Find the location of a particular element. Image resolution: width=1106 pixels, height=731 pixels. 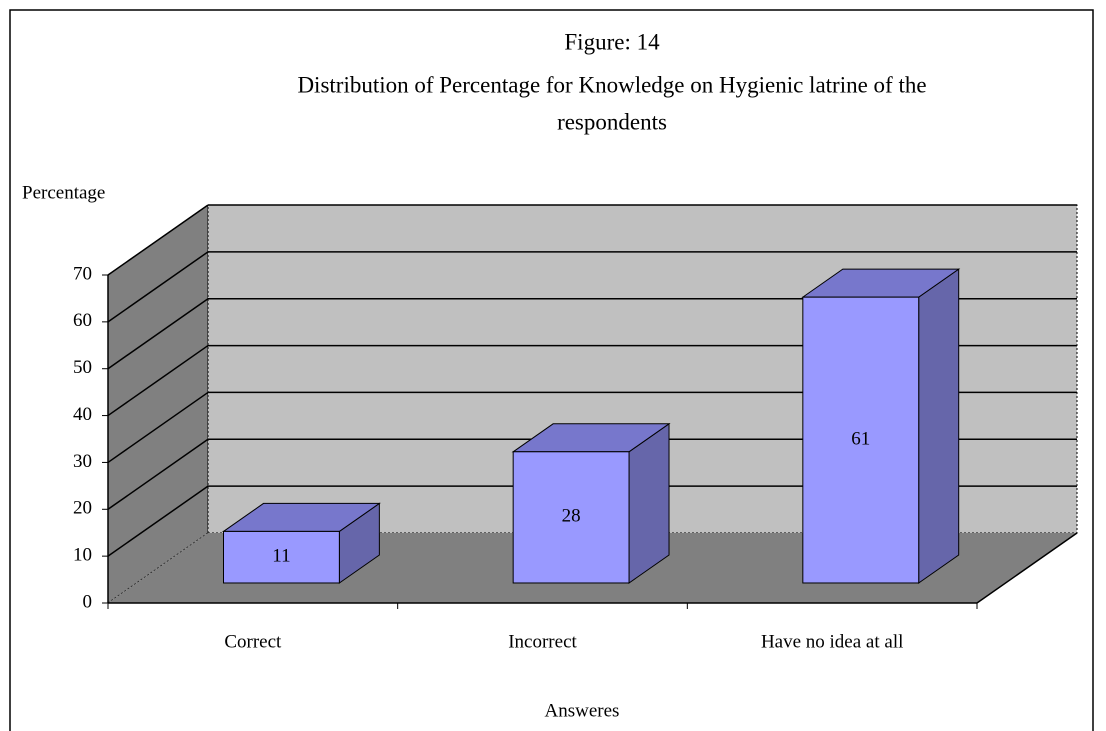

y-tick-label: 10 is located at coordinates (82, 555).